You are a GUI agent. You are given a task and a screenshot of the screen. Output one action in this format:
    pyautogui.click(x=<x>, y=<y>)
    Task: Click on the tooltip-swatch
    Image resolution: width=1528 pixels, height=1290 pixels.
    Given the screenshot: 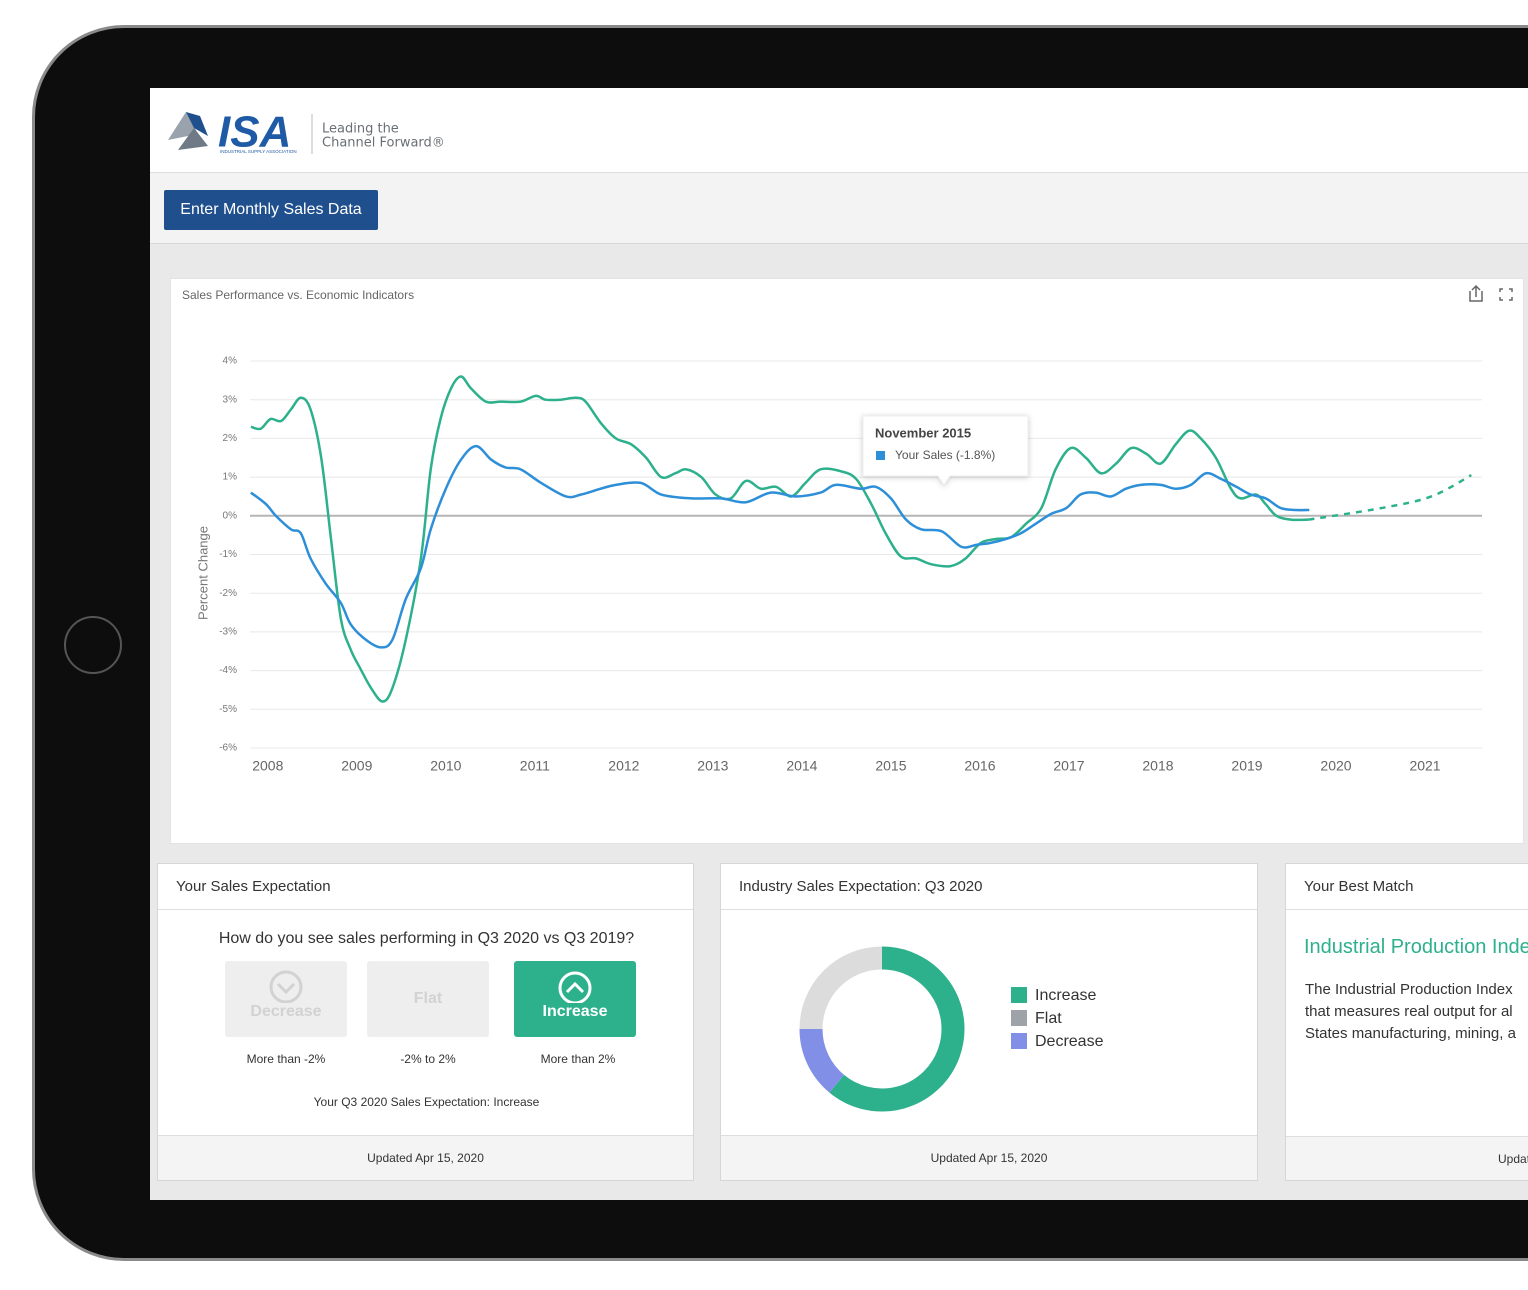 What is the action you would take?
    pyautogui.click(x=880, y=455)
    